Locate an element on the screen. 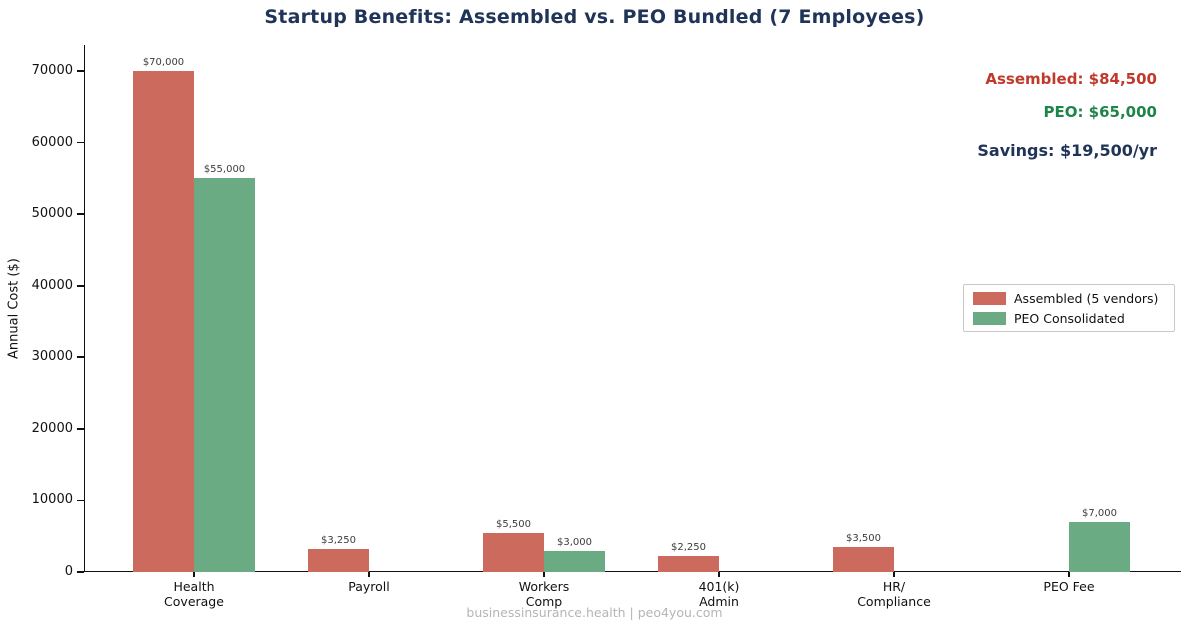  bar-value-label: $55,000 is located at coordinates (224, 170).